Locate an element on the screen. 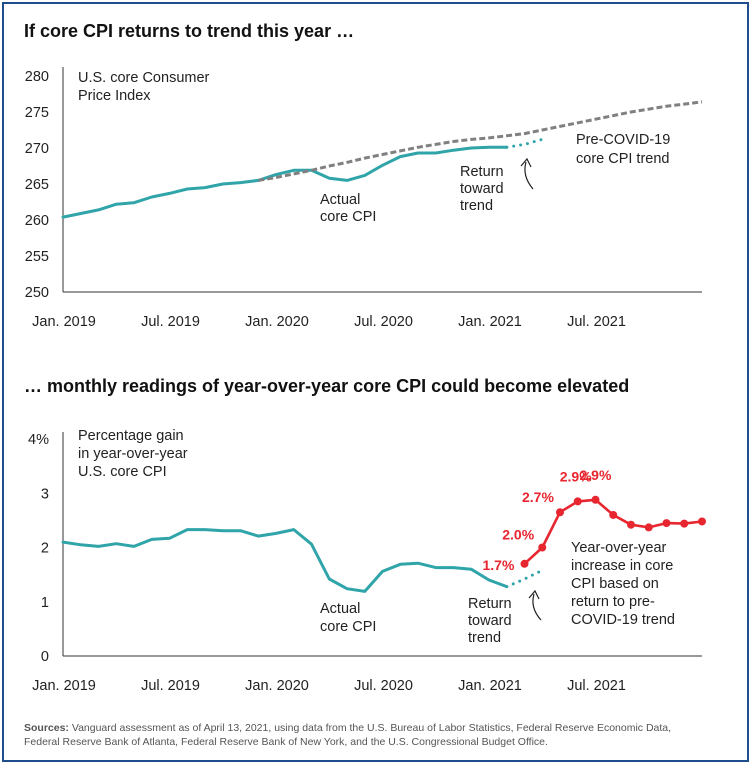 The height and width of the screenshot is (767, 754). bottom-series-return-line is located at coordinates (524, 578).